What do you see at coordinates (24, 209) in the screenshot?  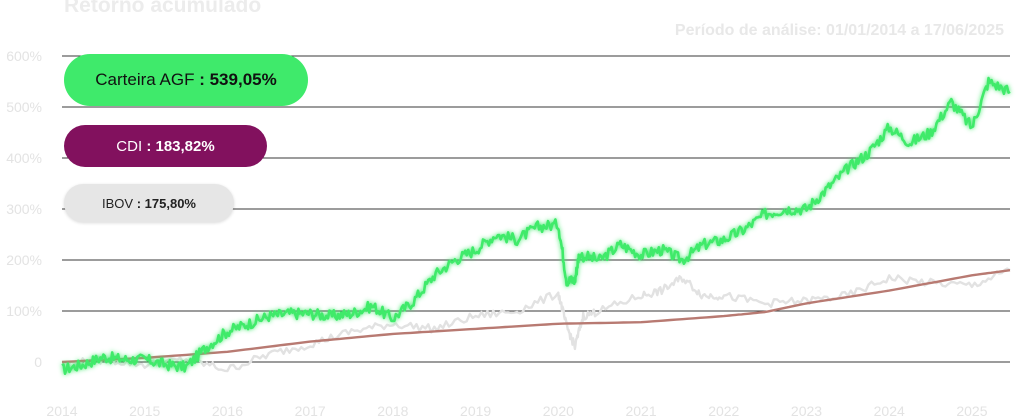 I see `y-tick-label: 300%` at bounding box center [24, 209].